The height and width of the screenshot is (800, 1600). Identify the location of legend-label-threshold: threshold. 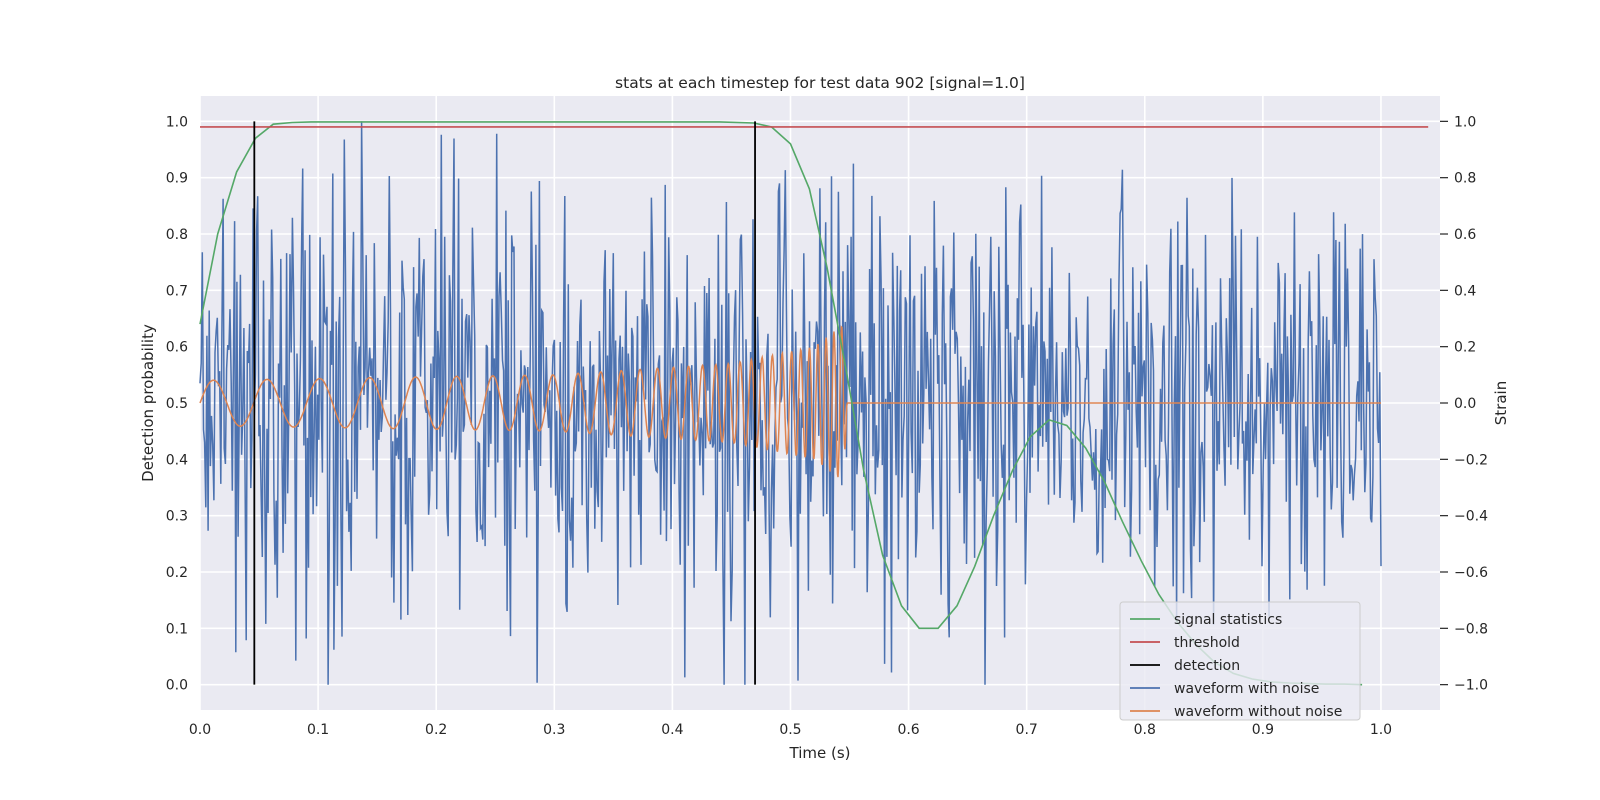
(1207, 643).